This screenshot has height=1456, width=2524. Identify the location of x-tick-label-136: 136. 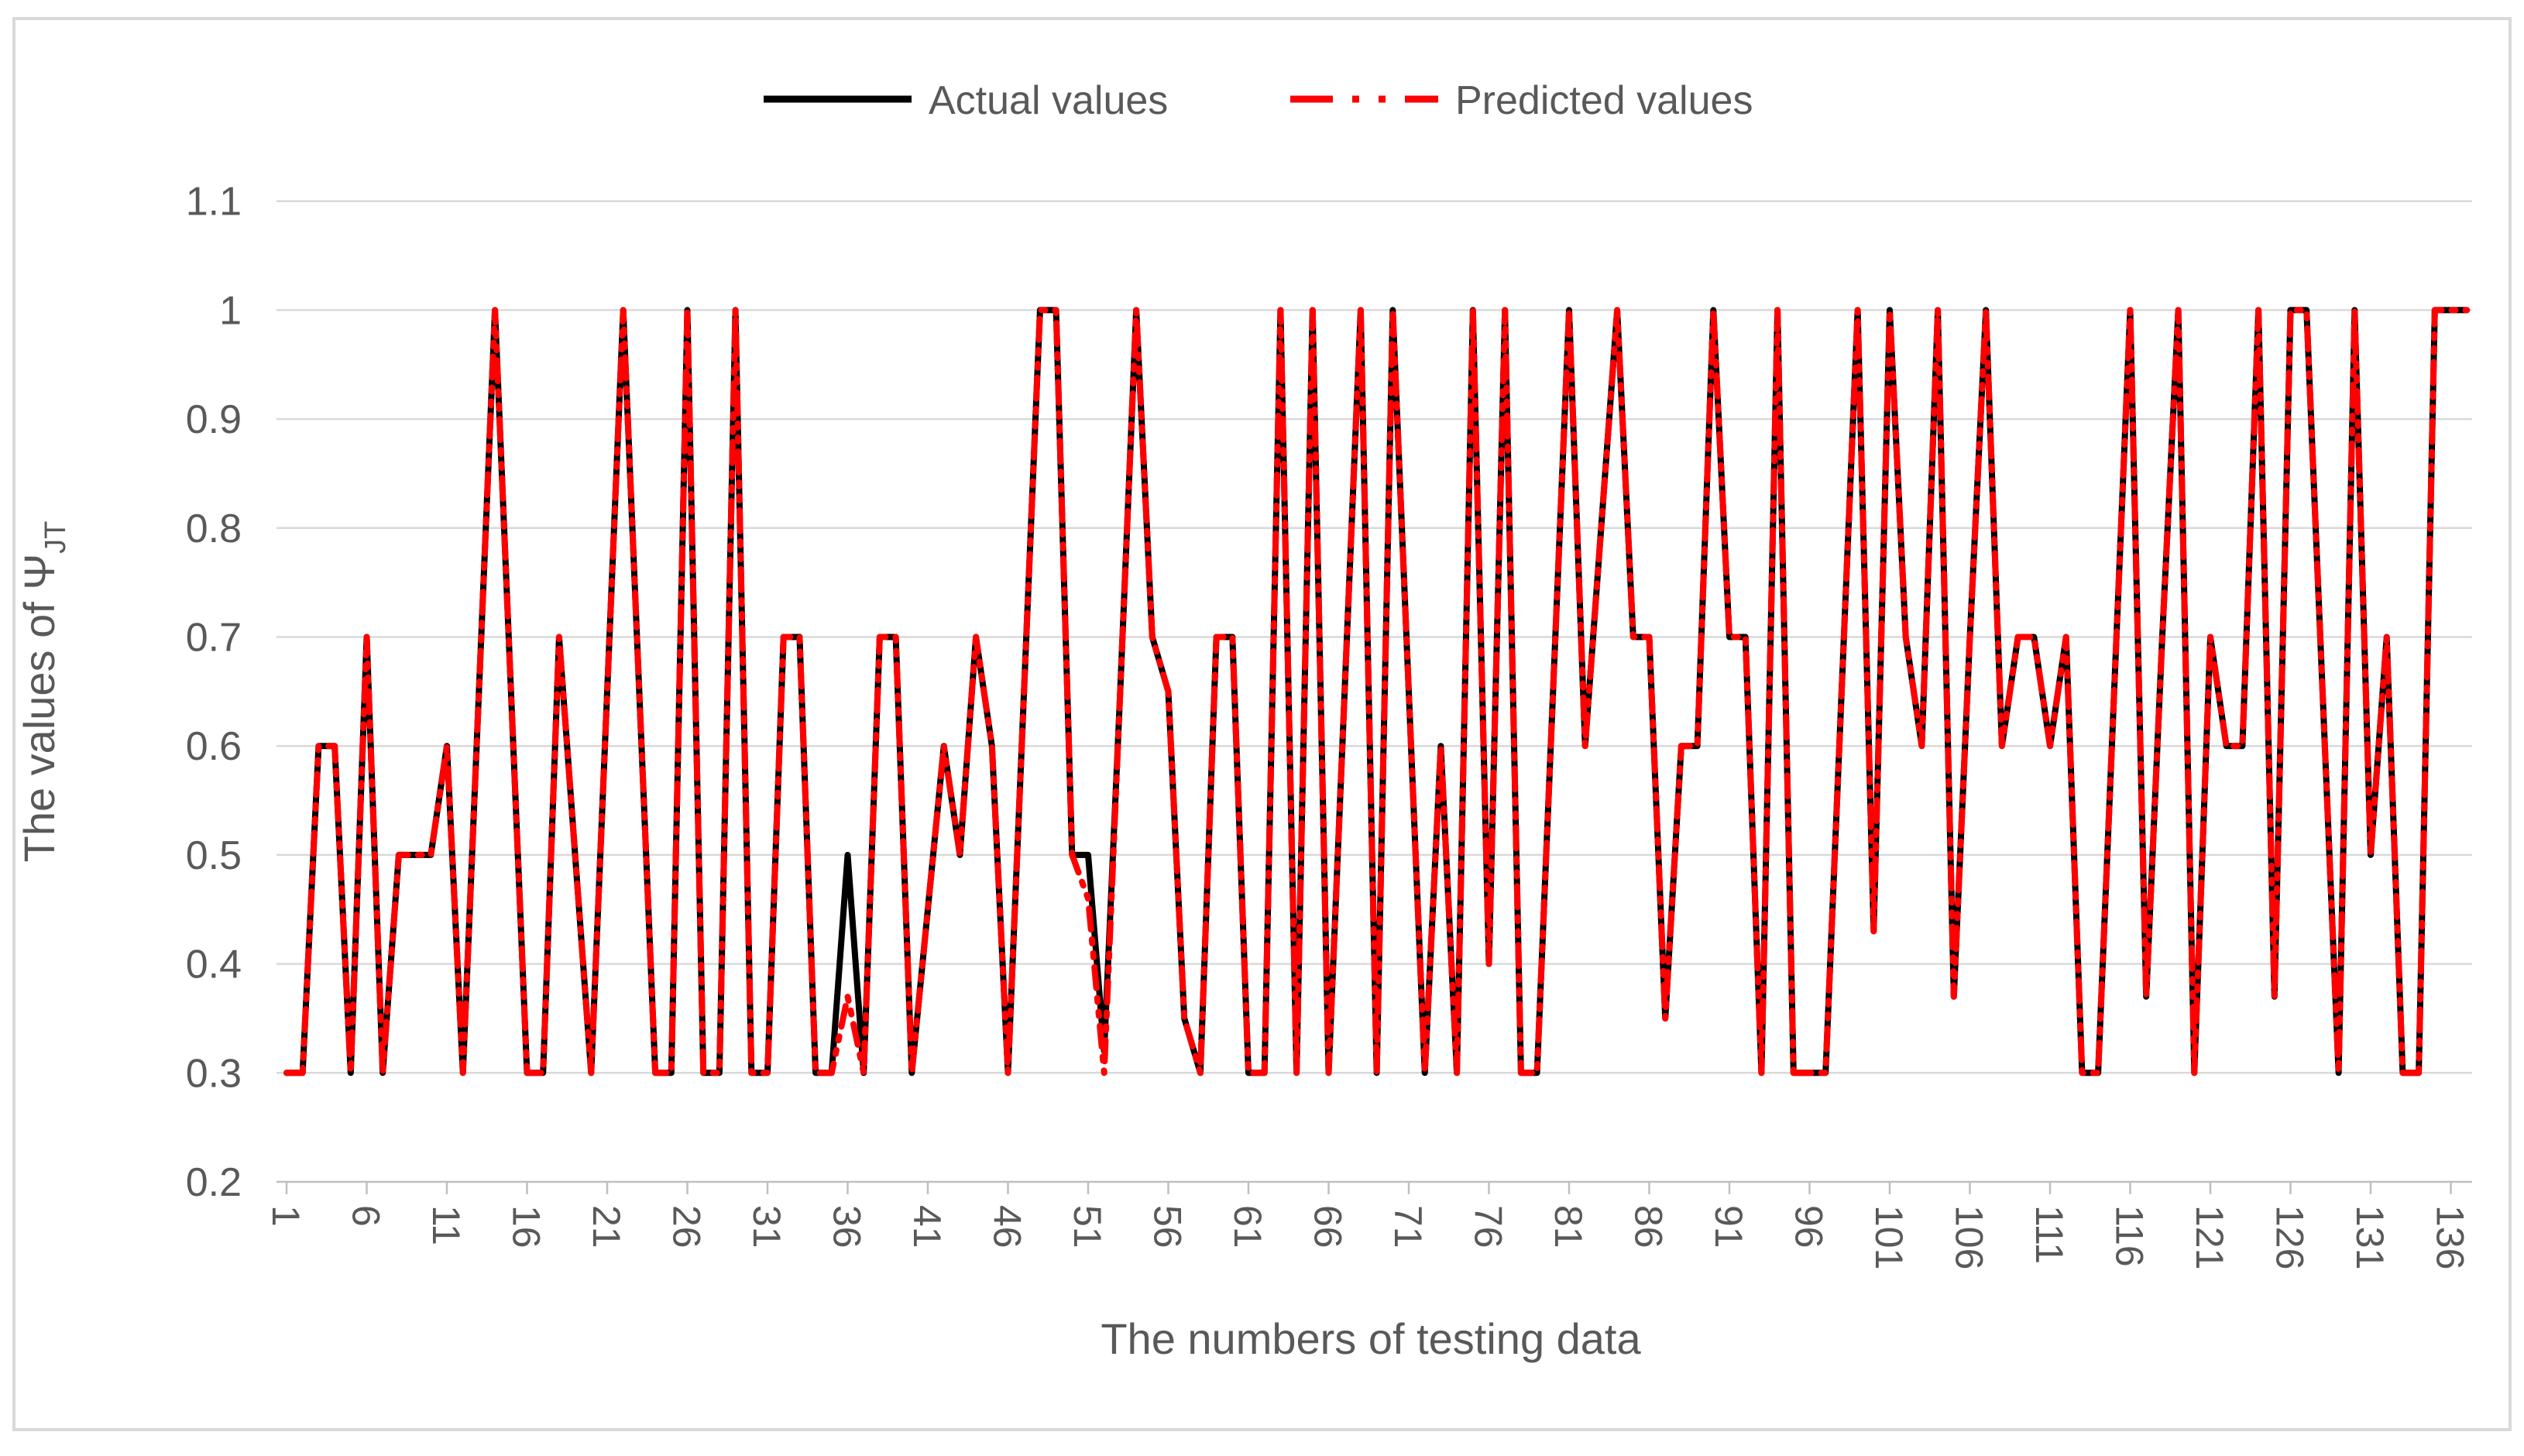
(2450, 1237).